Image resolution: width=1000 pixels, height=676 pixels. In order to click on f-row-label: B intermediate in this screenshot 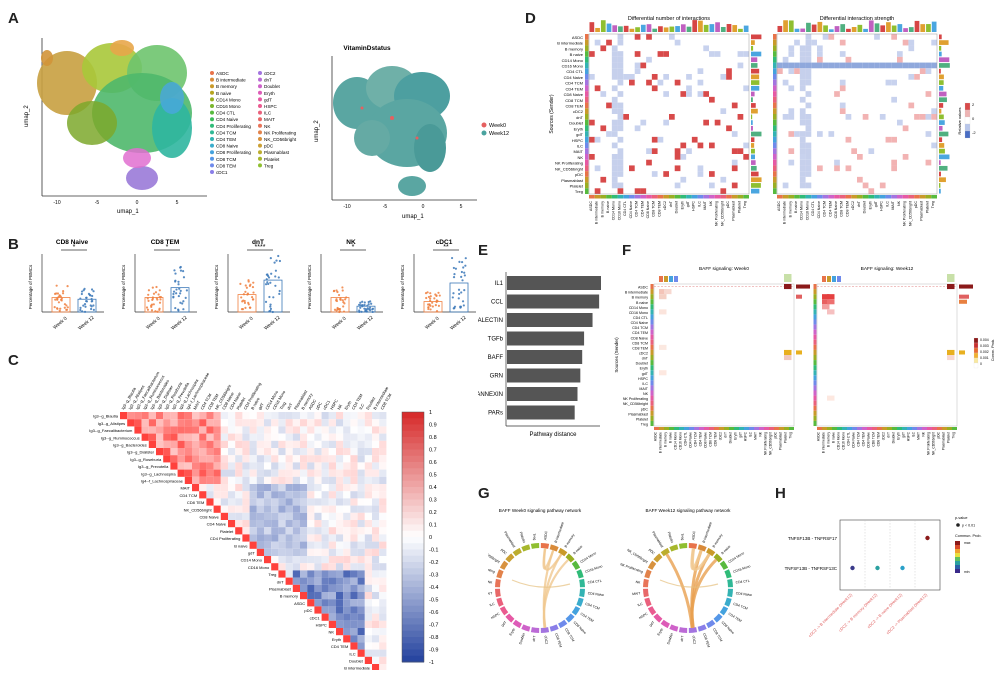, I will do `click(636, 293)`.